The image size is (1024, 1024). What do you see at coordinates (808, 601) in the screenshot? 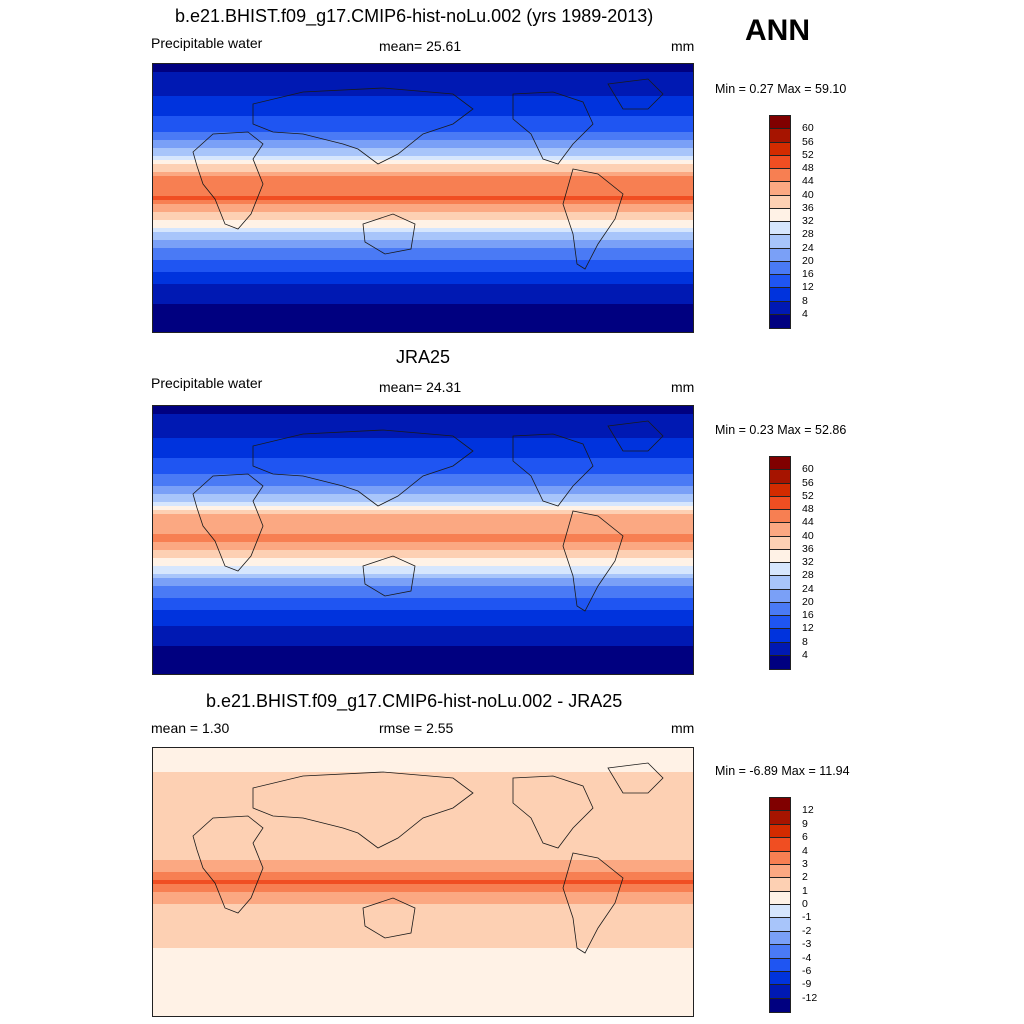
I see `colorbar-tick-label: 20` at bounding box center [808, 601].